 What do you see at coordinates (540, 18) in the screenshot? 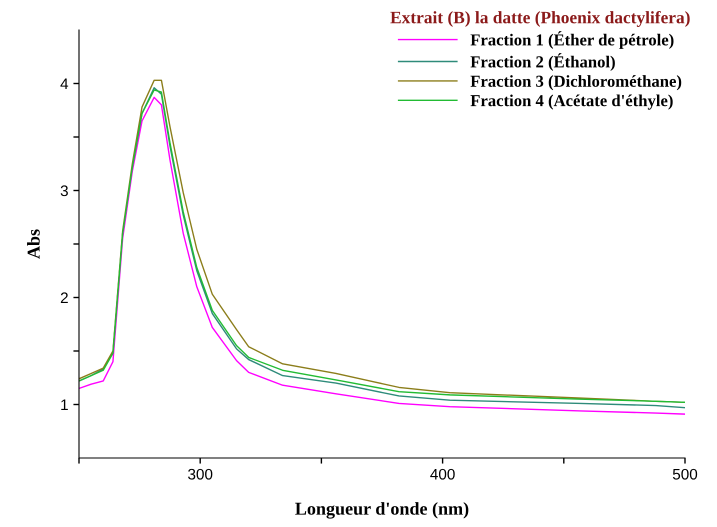
I see `legend-title: Extrait (B) la datte (Phoenix dactylifera)` at bounding box center [540, 18].